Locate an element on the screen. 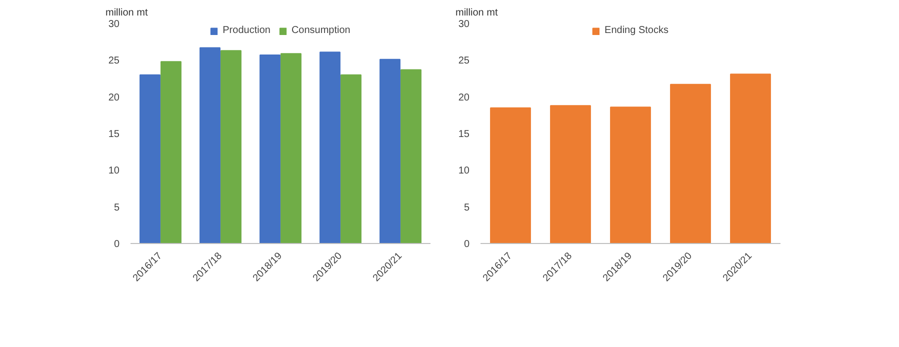 The height and width of the screenshot is (347, 899). legend-label: Ending Stocks is located at coordinates (636, 30).